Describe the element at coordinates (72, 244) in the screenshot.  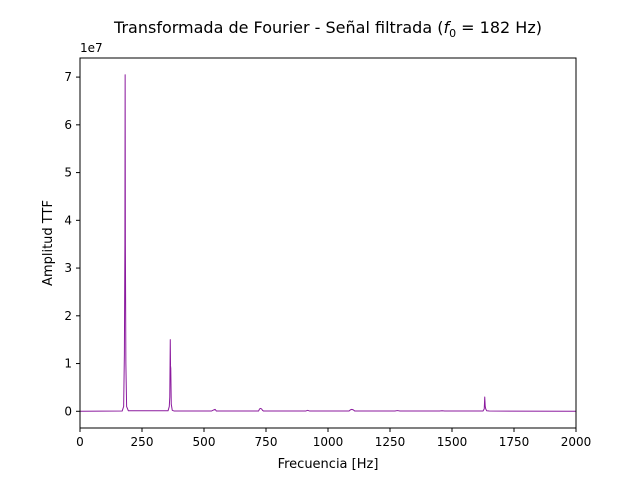
I see `y-ticks: 0 1 2 3 4 5 6 7` at that location.